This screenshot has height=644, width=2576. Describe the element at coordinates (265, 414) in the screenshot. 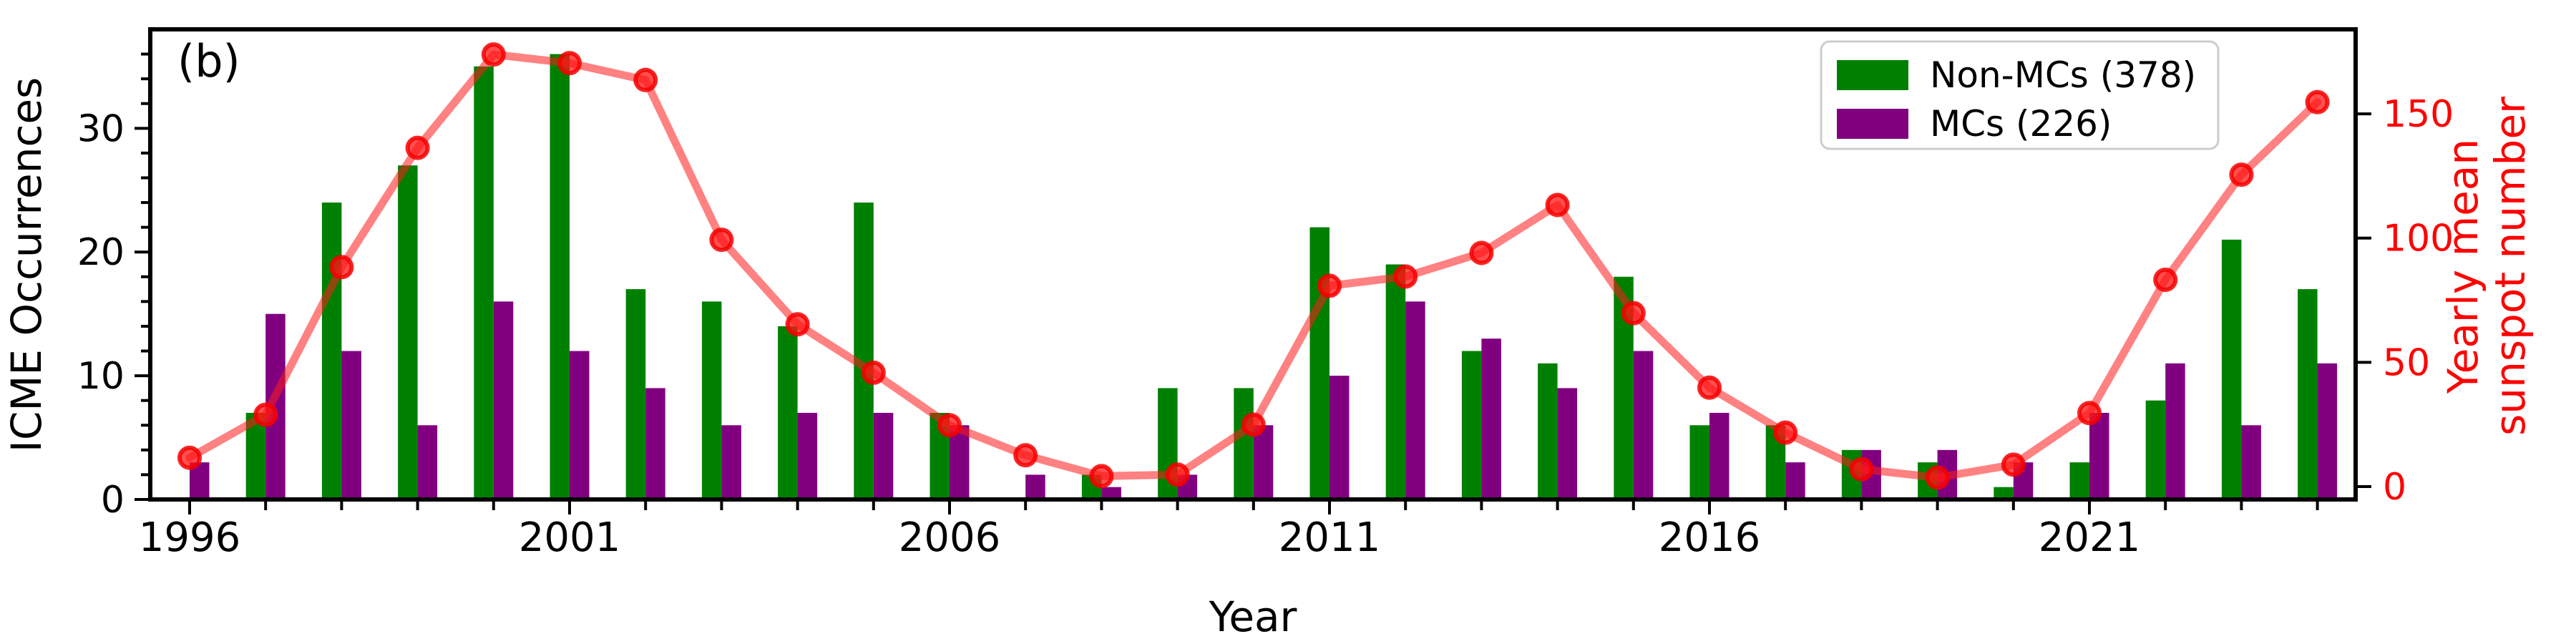

I see `sunspot-marker-1997` at that location.